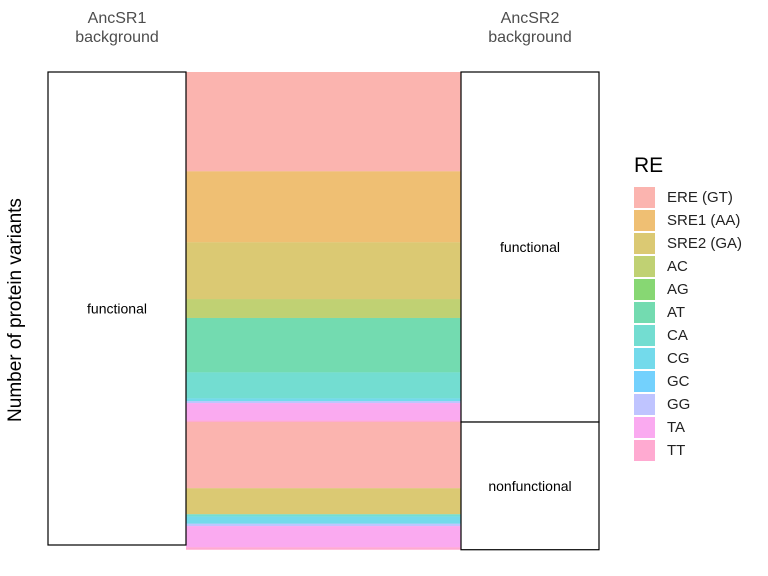 The width and height of the screenshot is (768, 576). What do you see at coordinates (323, 537) in the screenshot?
I see `flow-ta-nonfunctional` at bounding box center [323, 537].